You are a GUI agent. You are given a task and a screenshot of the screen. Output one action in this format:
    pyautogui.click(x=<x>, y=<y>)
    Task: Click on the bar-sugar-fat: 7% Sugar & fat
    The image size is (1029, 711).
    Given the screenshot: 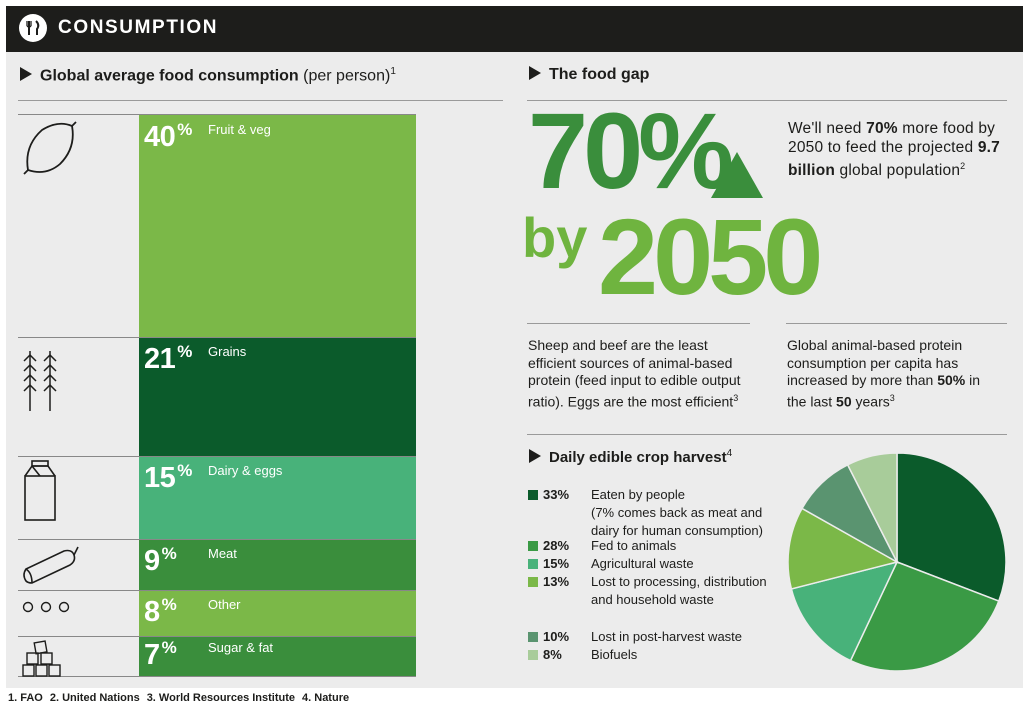 What is the action you would take?
    pyautogui.click(x=277, y=656)
    